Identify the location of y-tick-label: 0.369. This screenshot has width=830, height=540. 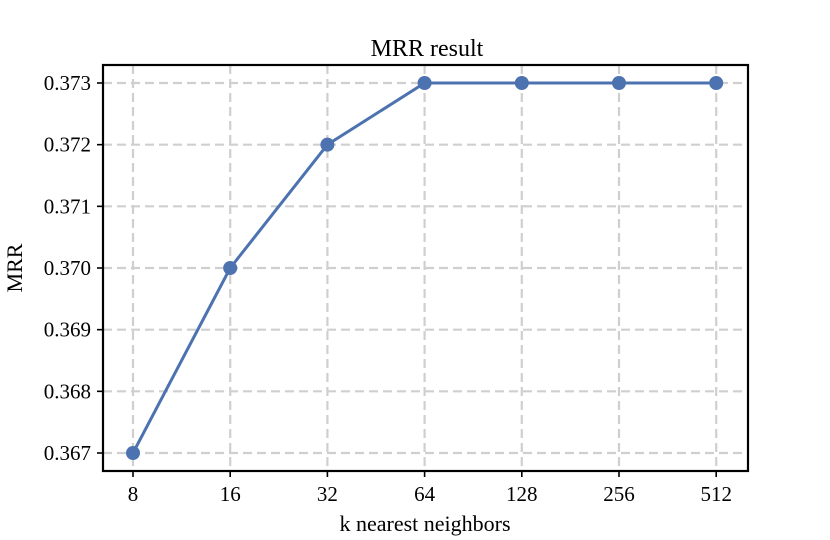
(67, 330).